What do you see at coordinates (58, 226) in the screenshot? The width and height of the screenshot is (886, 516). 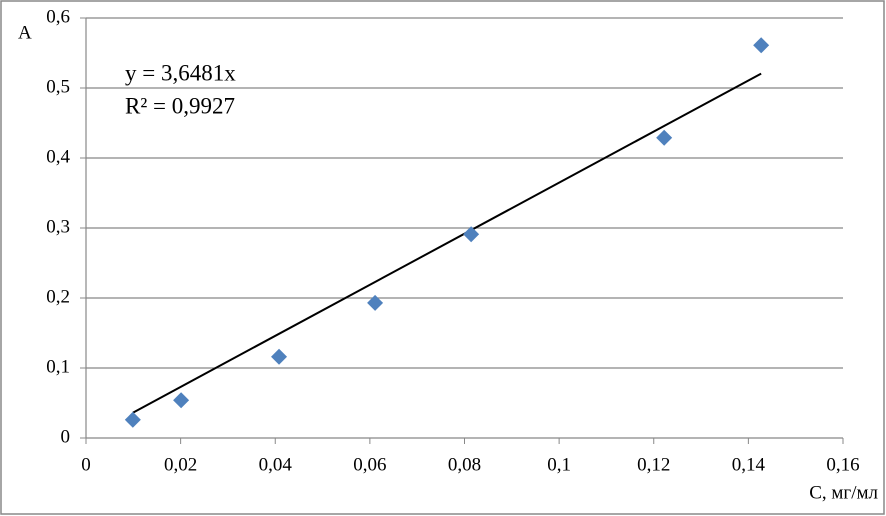 I see `y-tick-label: 0,3` at bounding box center [58, 226].